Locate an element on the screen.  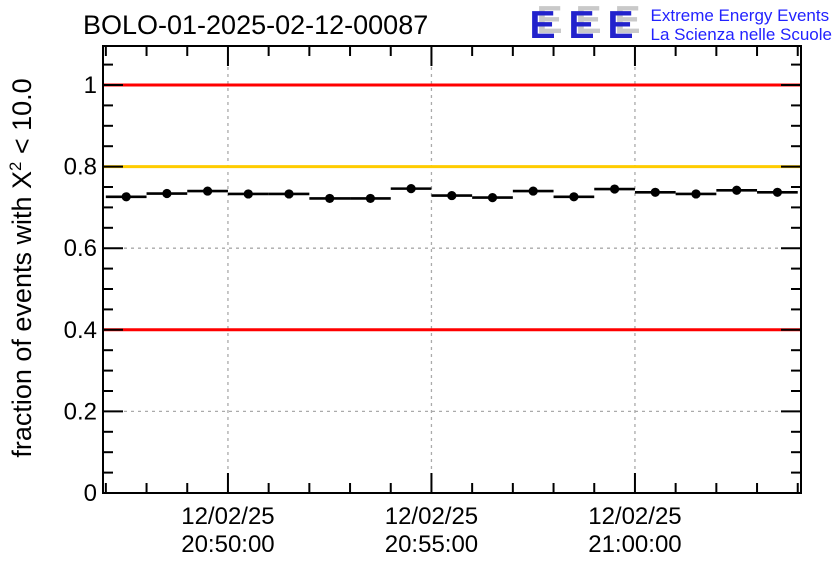
y-tick-label: 1 is located at coordinates (90, 85).